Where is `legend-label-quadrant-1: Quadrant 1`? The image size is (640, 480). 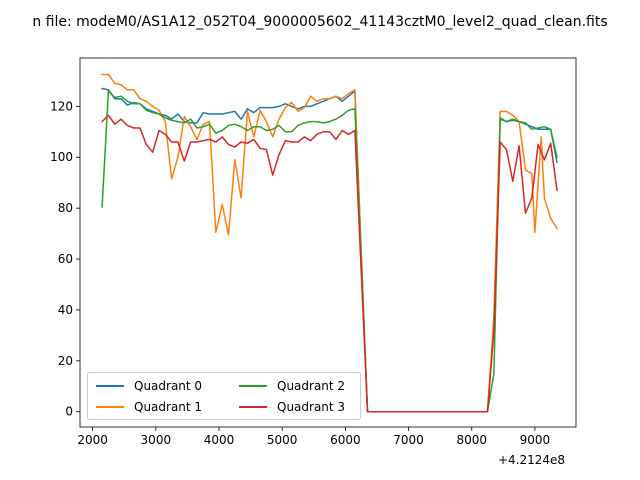 legend-label-quadrant-1: Quadrant 1 is located at coordinates (168, 407).